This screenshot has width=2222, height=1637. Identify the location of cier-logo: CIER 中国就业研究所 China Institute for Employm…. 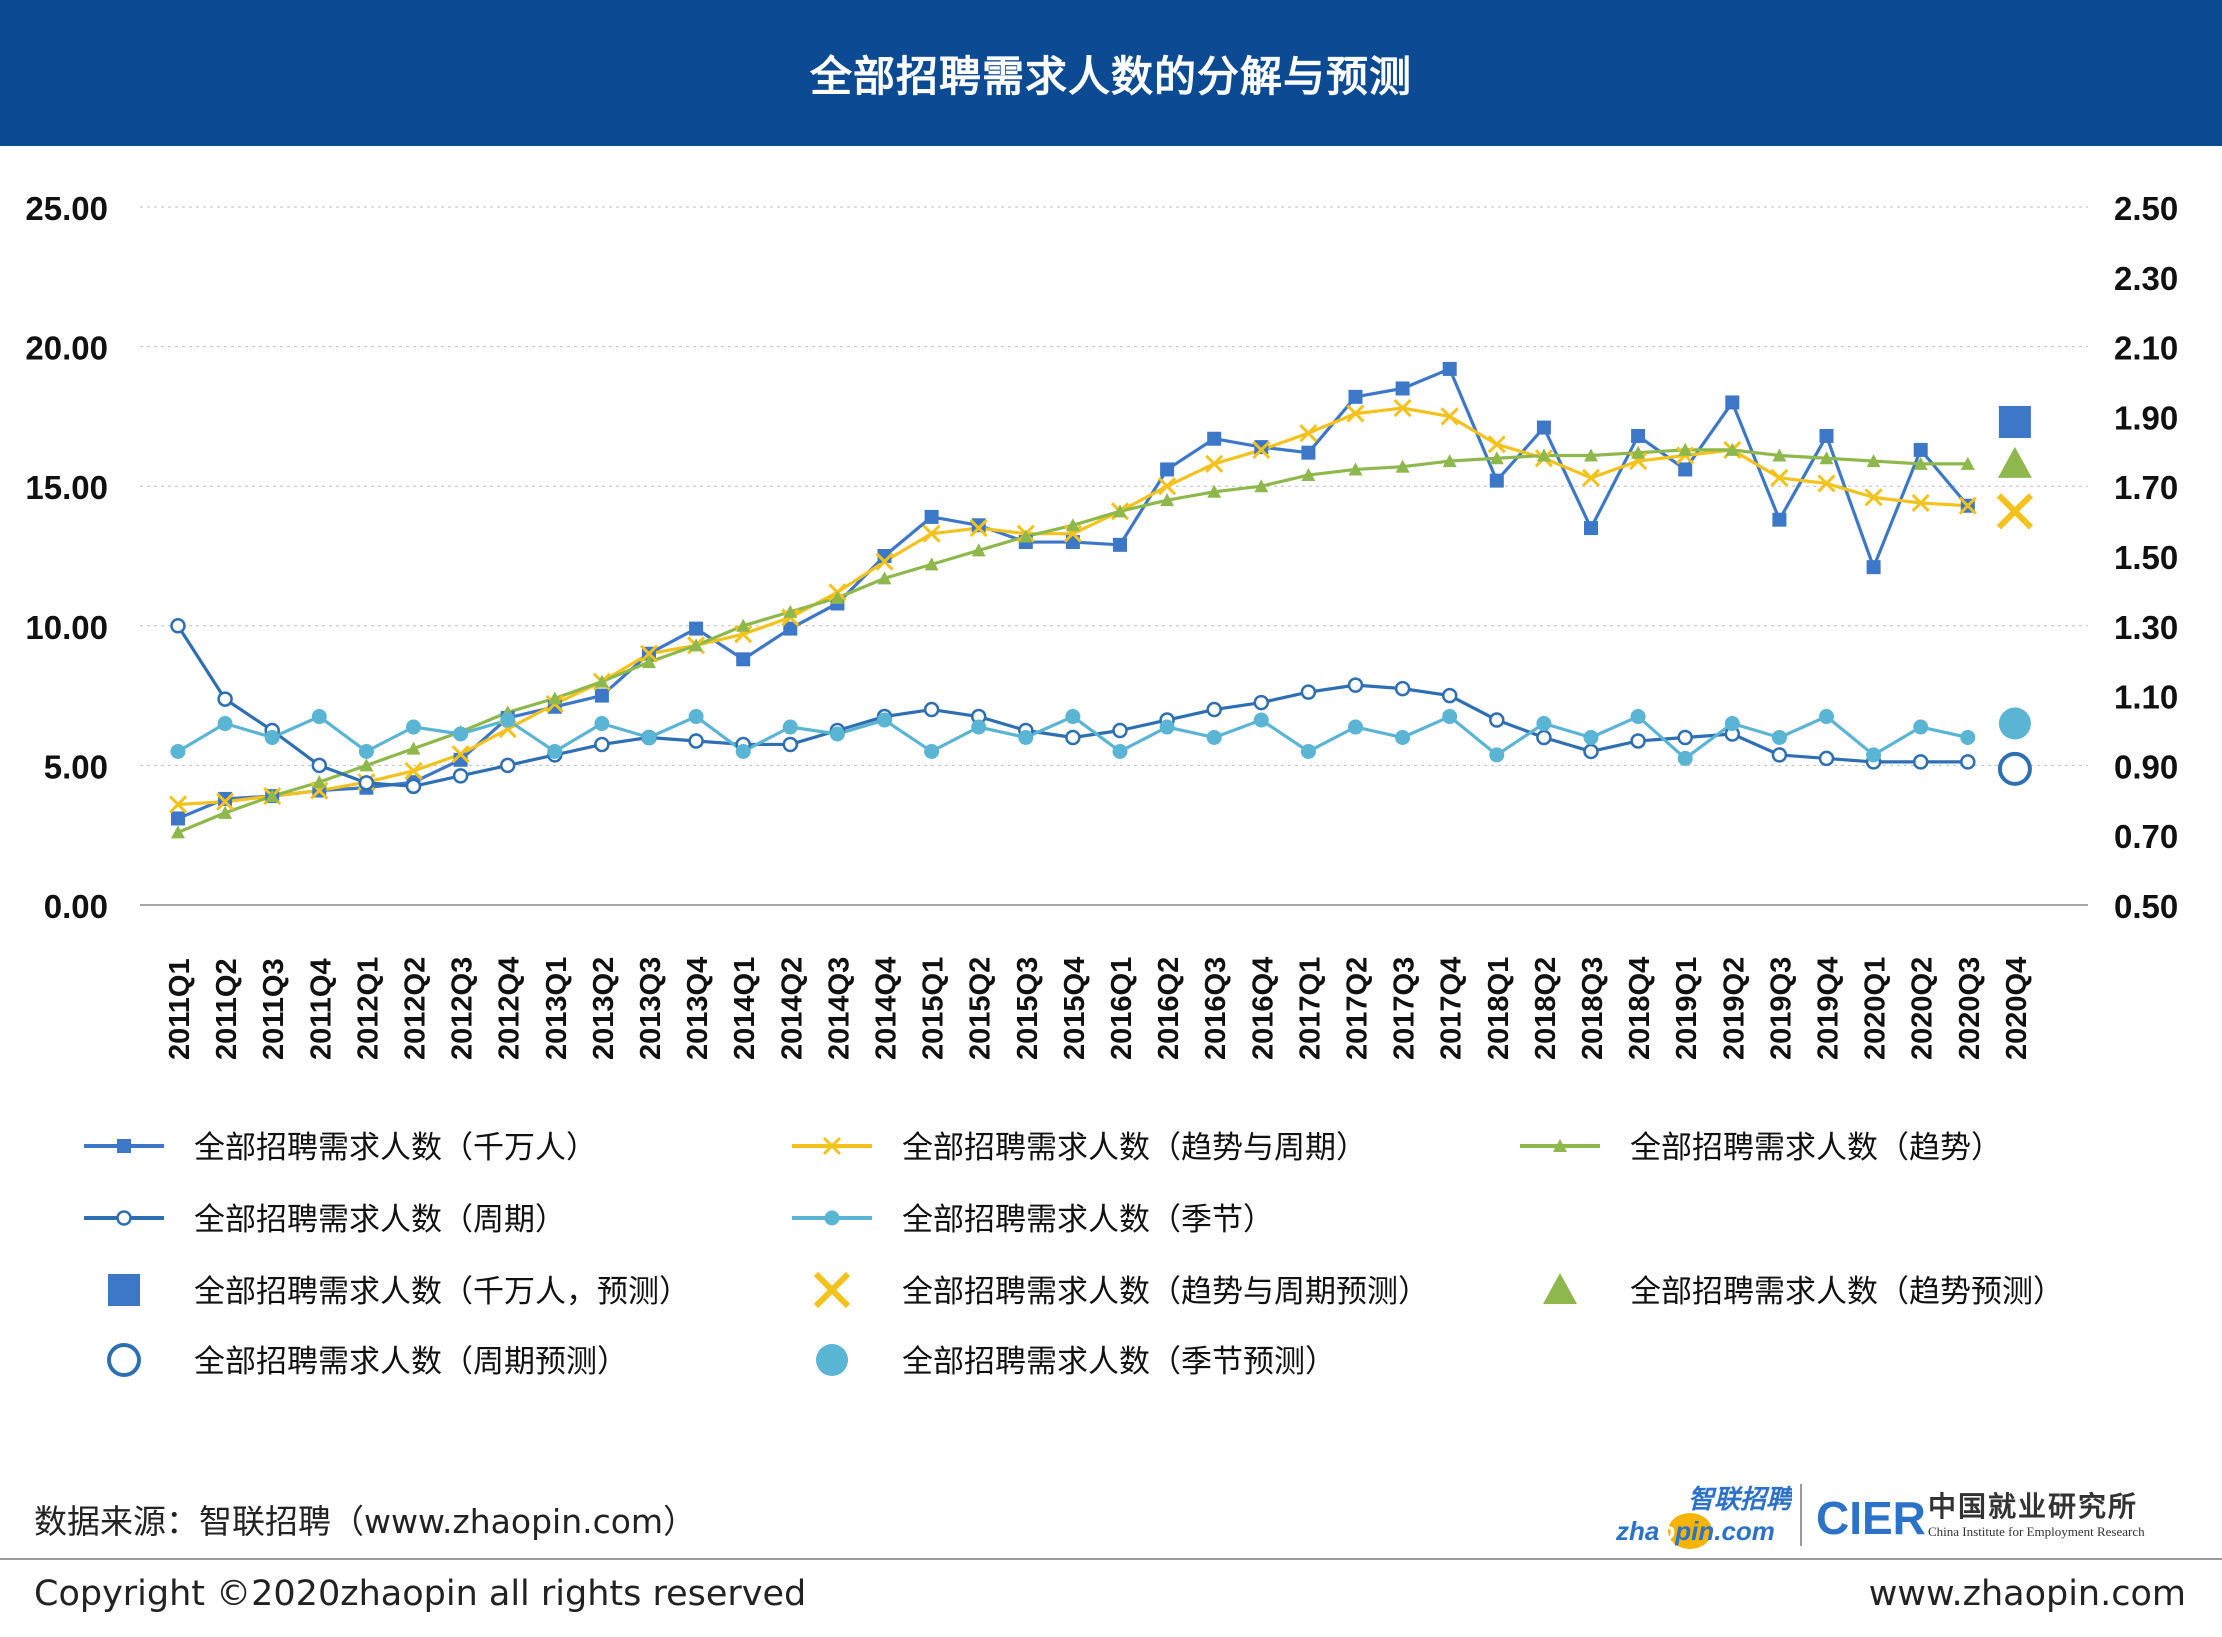
(1980, 1517).